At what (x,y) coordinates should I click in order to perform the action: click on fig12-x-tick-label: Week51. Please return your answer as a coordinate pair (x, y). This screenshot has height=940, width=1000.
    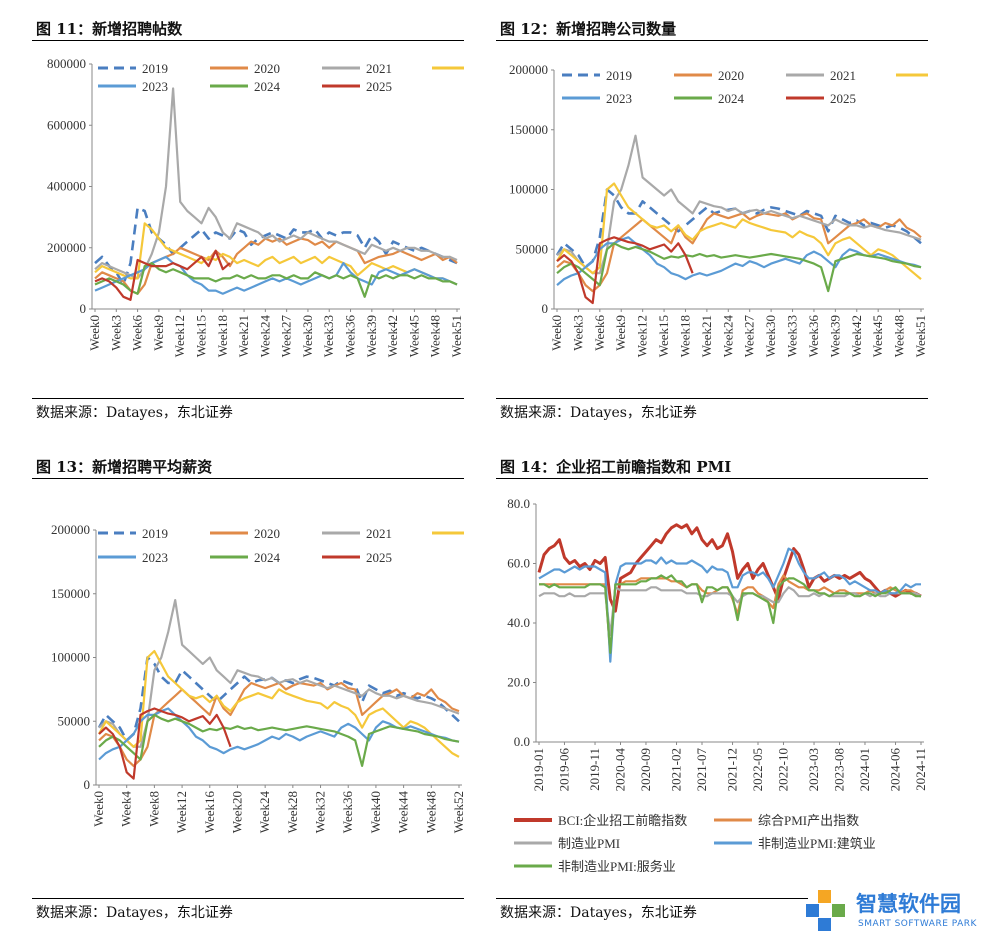
    Looking at the image, I should click on (920, 336).